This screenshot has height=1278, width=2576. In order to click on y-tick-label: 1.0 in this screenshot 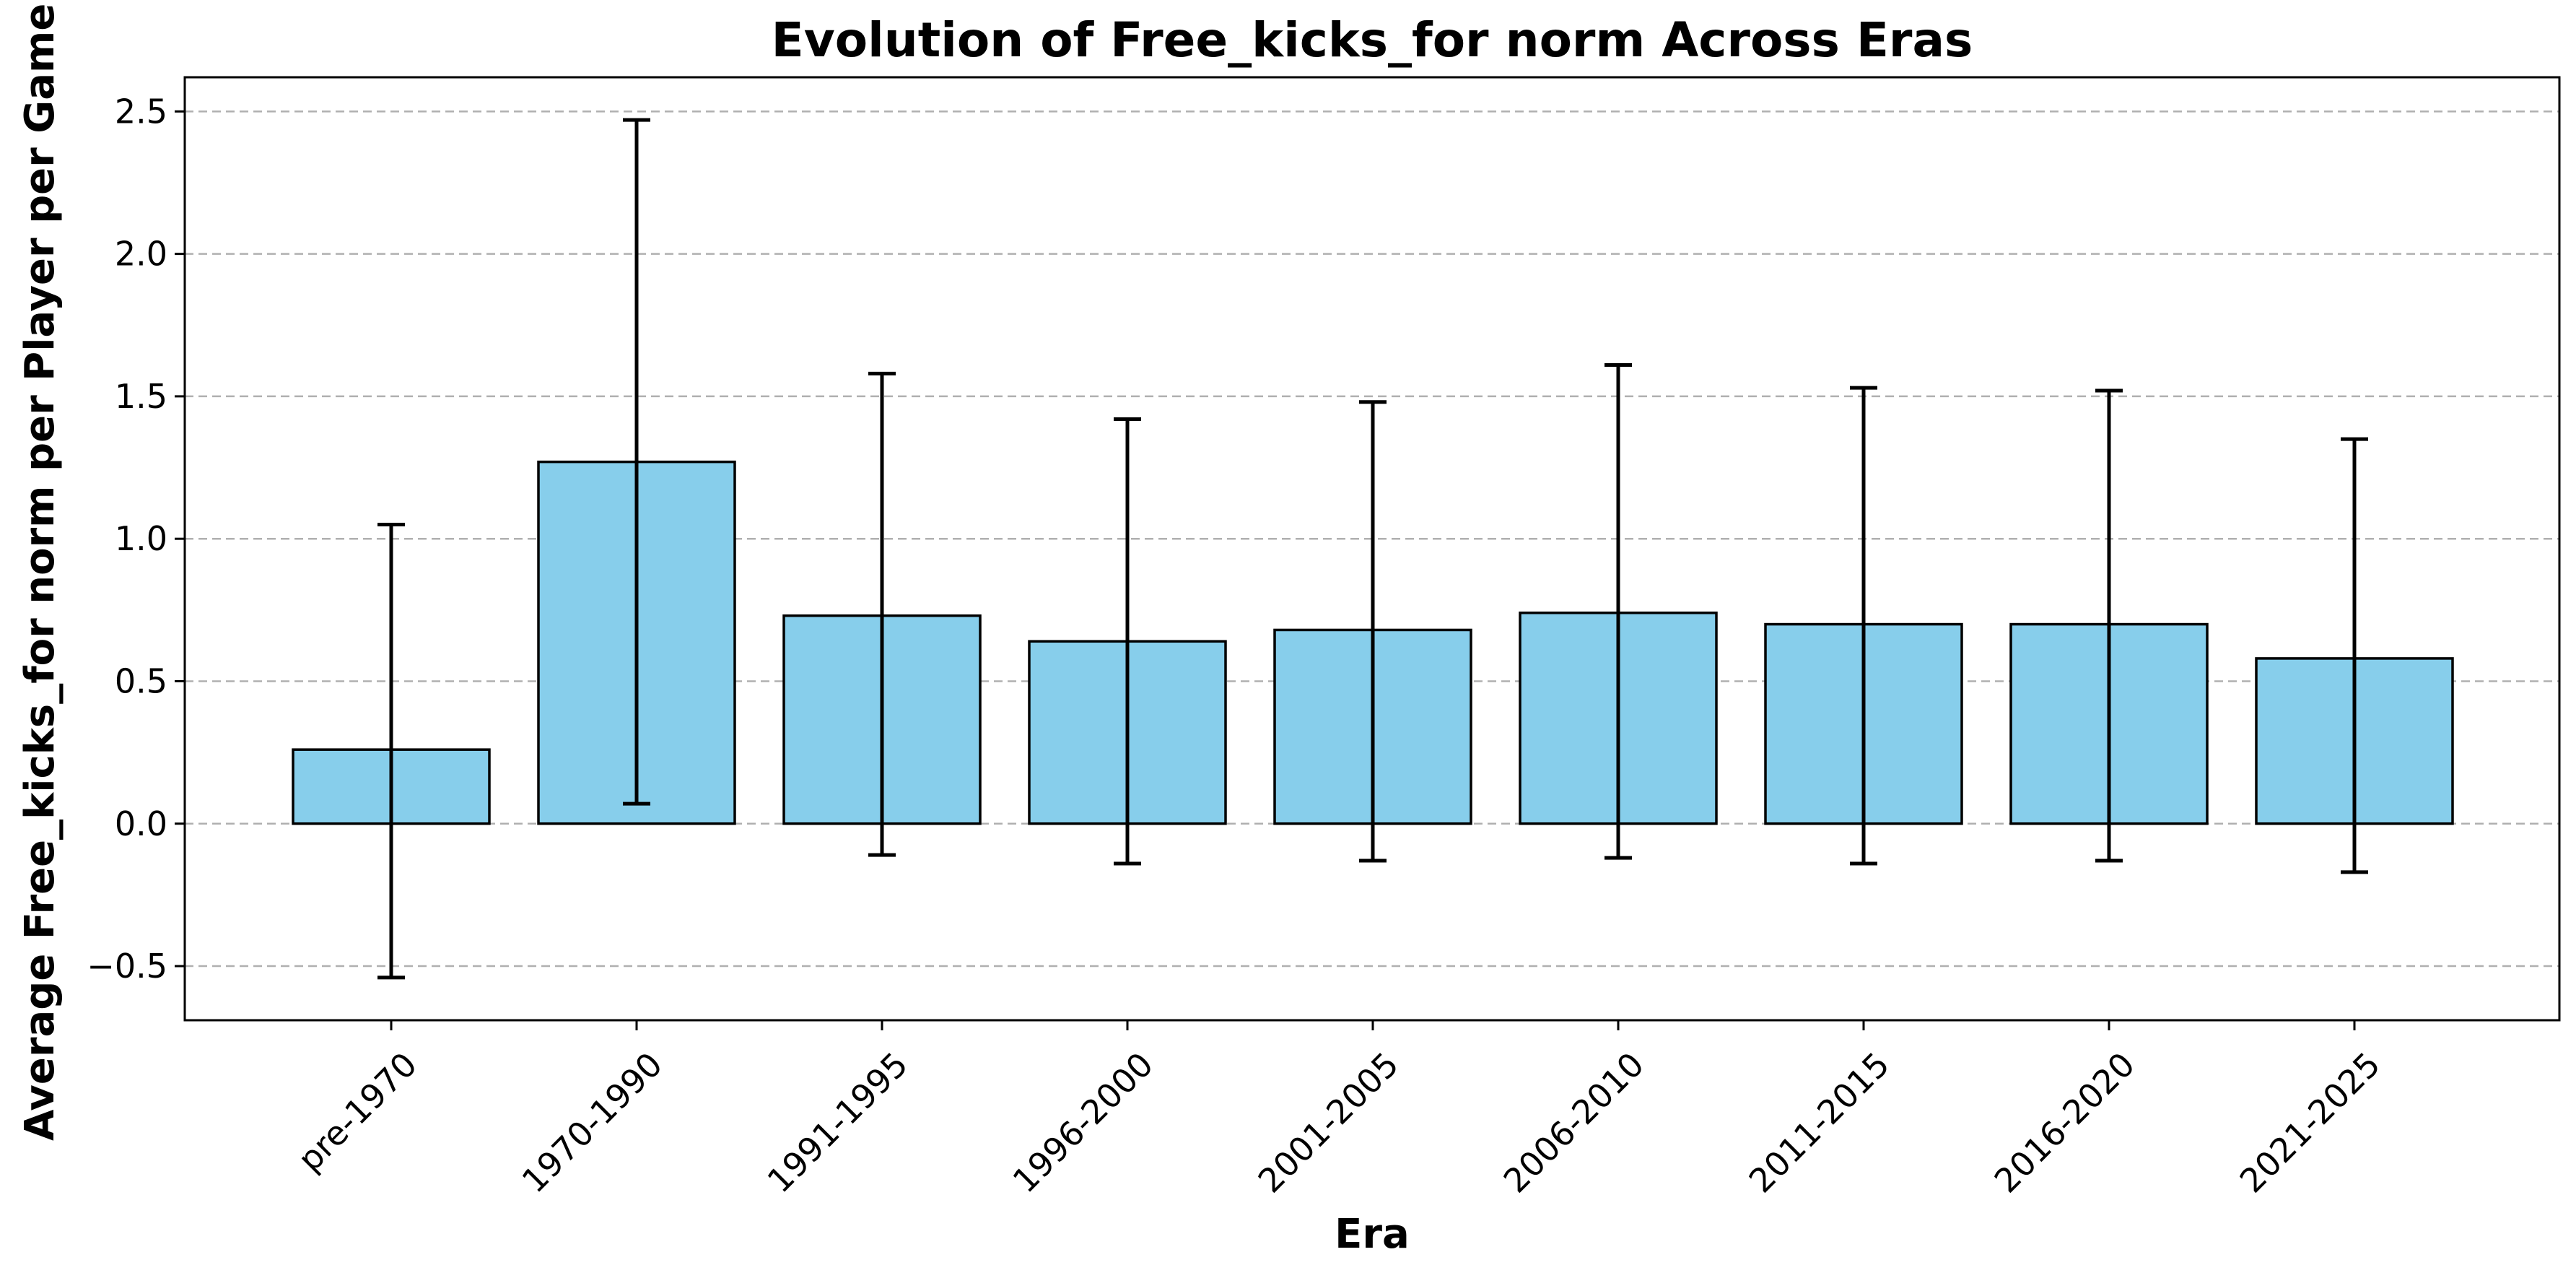, I will do `click(141, 538)`.